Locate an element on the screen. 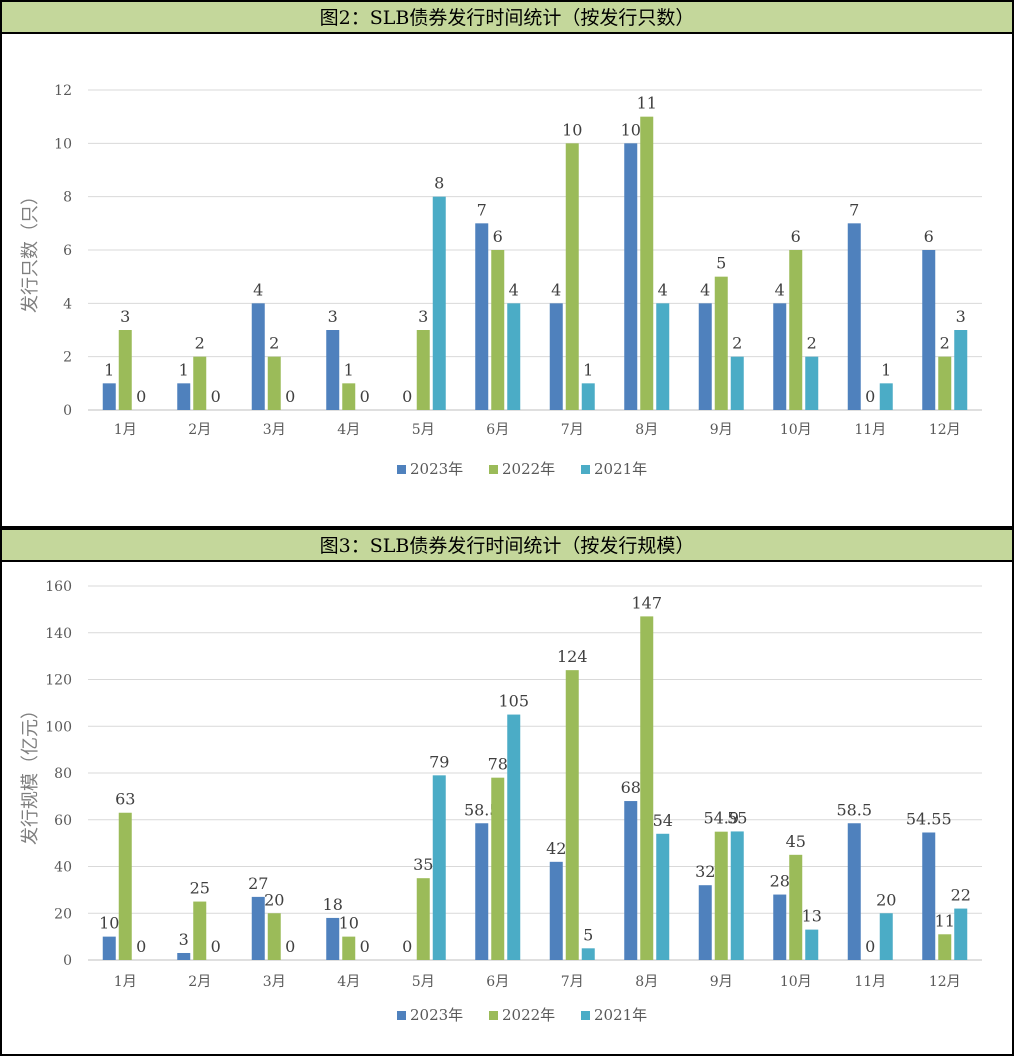  x-tick-label: 5月 is located at coordinates (423, 982).